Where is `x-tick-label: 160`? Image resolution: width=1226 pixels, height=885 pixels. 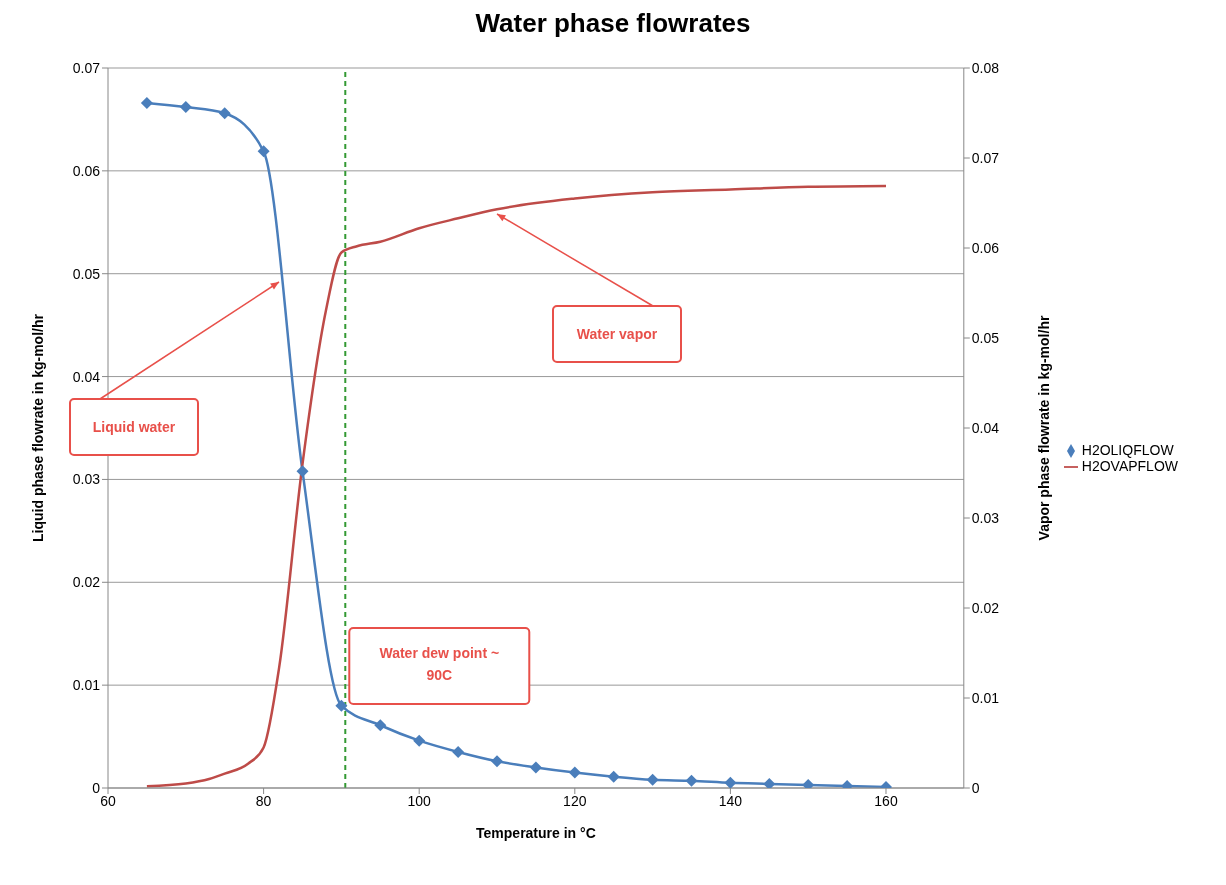 x-tick-label: 160 is located at coordinates (886, 800).